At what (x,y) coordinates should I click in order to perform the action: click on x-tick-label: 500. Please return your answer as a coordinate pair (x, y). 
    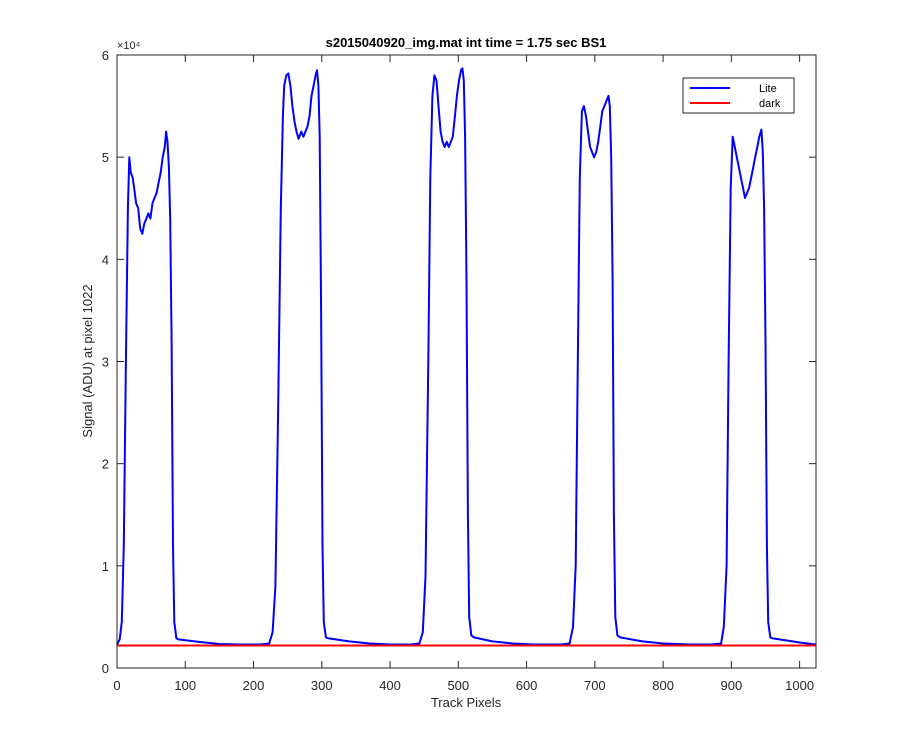
    Looking at the image, I should click on (458, 685).